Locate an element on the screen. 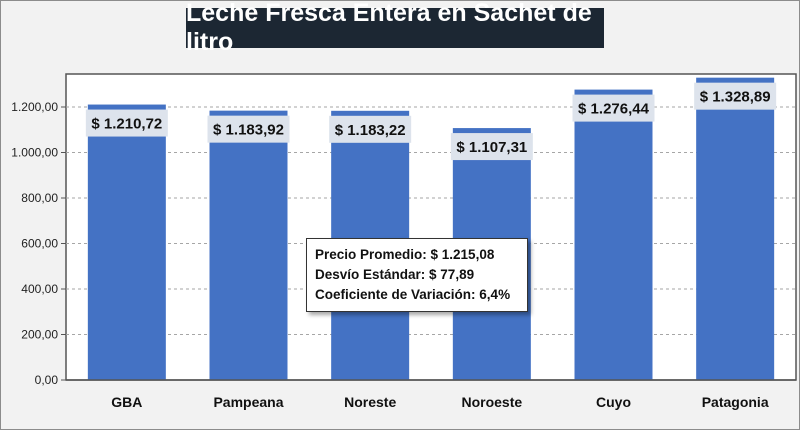  y-tick-label: 1.000,00 is located at coordinates (34, 152).